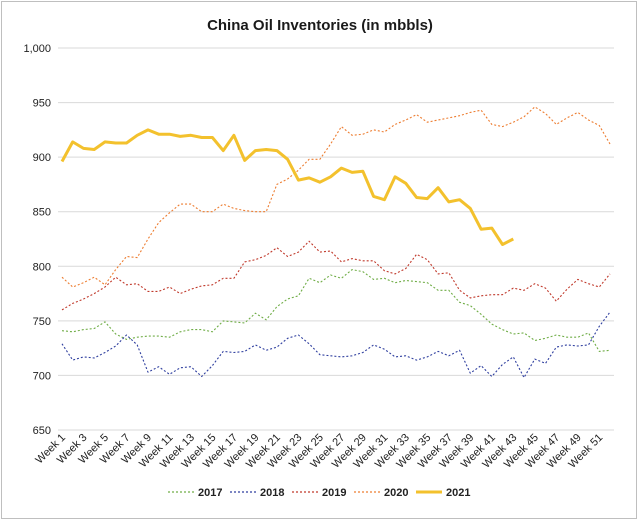 The width and height of the screenshot is (640, 522). I want to click on y-tick-label: 800, so click(42, 267).